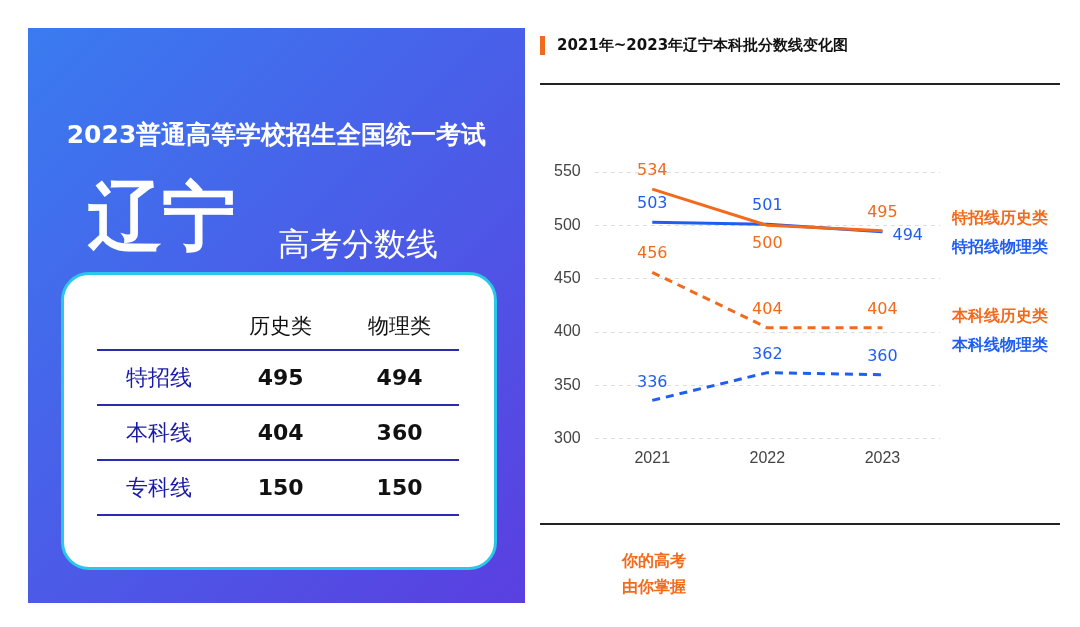 The height and width of the screenshot is (627, 1080). What do you see at coordinates (694, 45) in the screenshot?
I see `chart-title: 2021年~2023年辽宁本科批分数线变化图` at bounding box center [694, 45].